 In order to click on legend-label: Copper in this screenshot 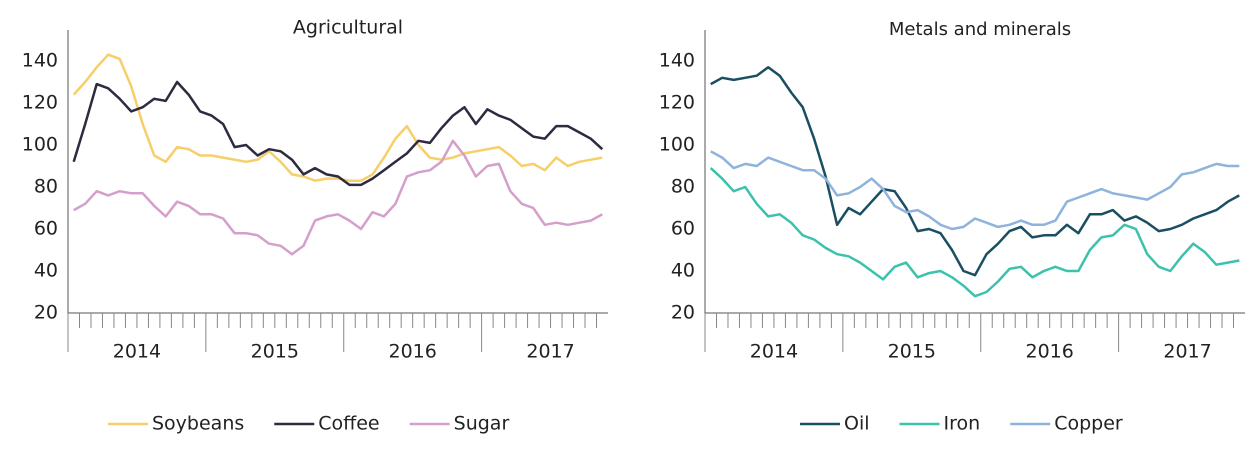, I will do `click(1088, 424)`.